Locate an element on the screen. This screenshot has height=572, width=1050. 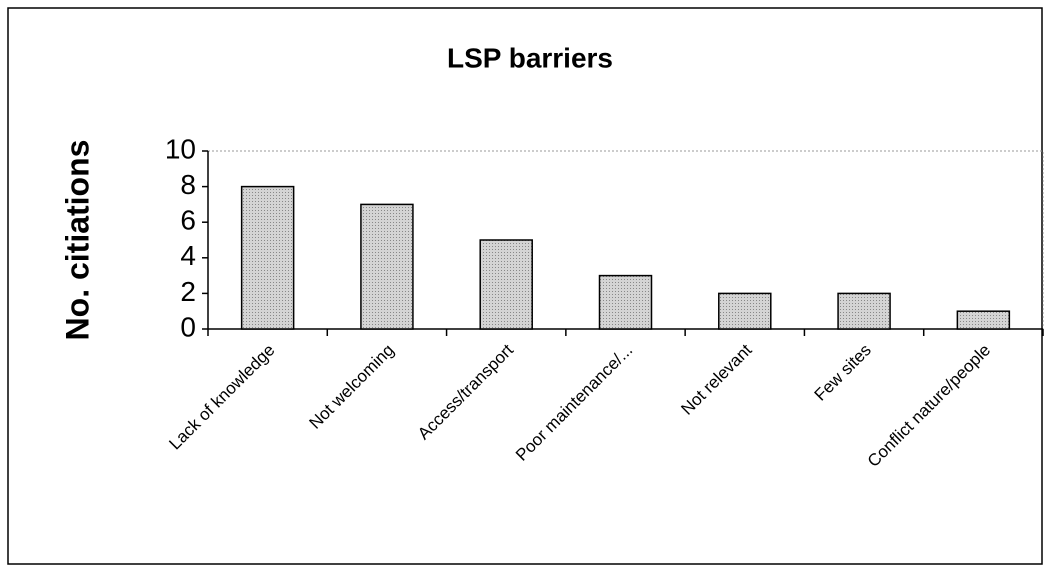
y-tick-label: 8 is located at coordinates (188, 184).